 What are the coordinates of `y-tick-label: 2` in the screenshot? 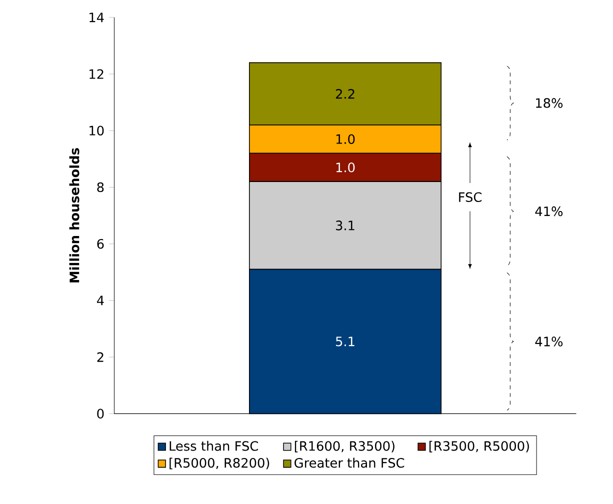 It's located at (100, 357).